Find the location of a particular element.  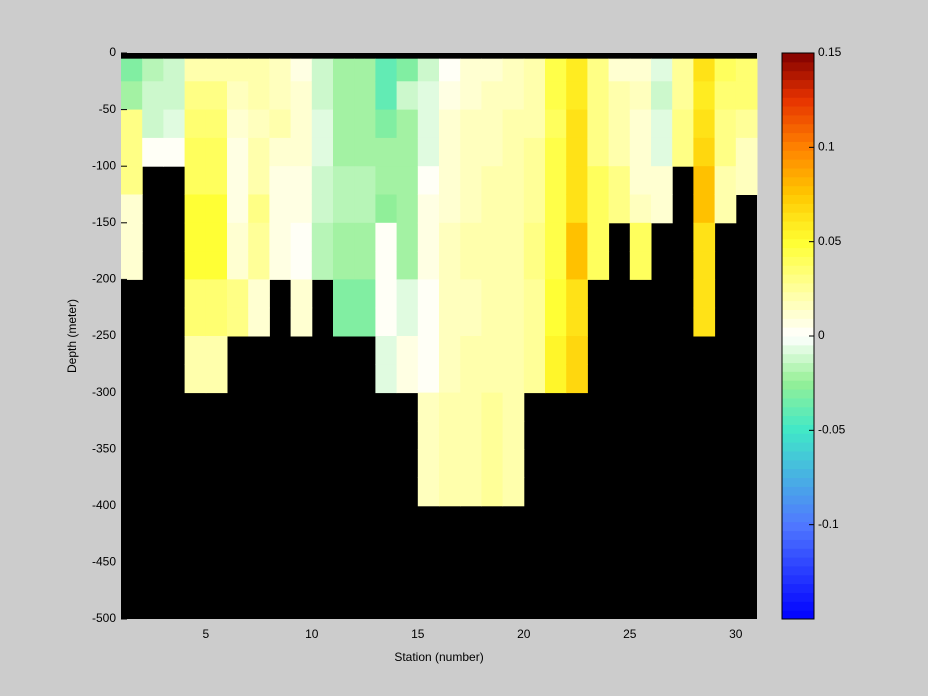

colorbar-tick-label: -0.1 is located at coordinates (828, 524).